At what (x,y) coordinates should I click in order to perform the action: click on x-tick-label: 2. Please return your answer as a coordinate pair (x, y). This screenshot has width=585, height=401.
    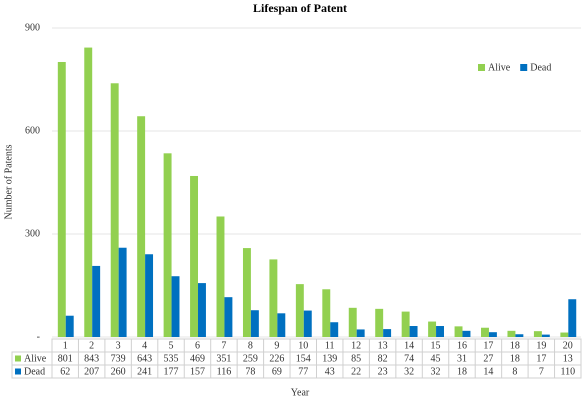
    Looking at the image, I should click on (91, 345).